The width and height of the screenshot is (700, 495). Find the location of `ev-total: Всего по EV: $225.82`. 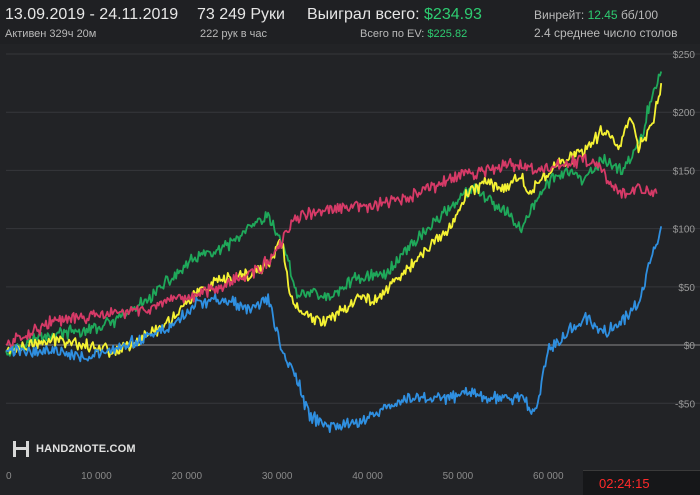

ev-total: Всего по EV: $225.82 is located at coordinates (413, 34).